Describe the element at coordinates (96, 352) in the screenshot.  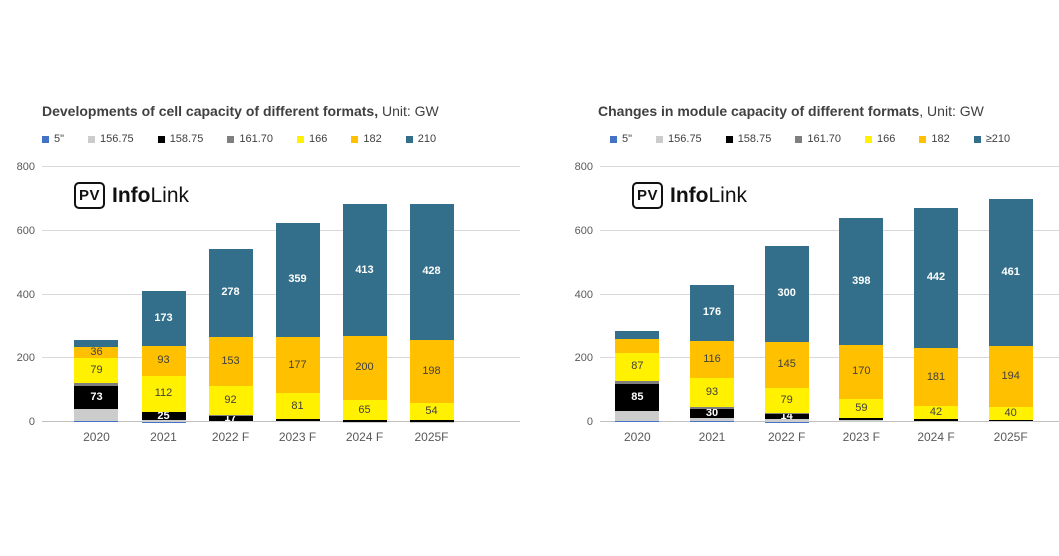
I see `bar-segment-label: 36` at that location.